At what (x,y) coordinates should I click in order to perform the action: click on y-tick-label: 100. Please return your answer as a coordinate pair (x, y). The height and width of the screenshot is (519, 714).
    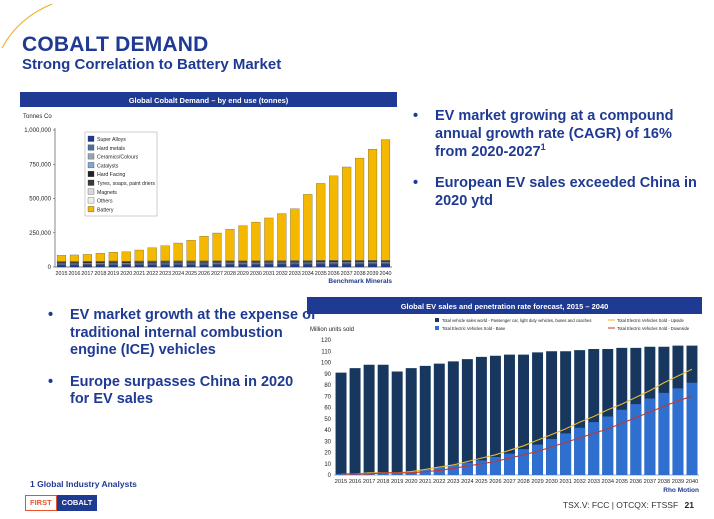
    Looking at the image, I should click on (326, 364).